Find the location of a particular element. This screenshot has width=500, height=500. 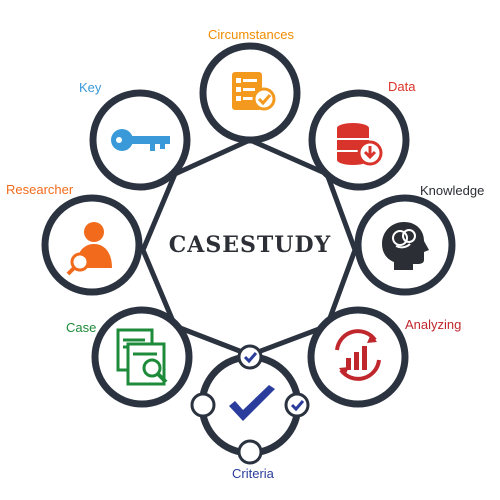

node-knowledge is located at coordinates (405, 245).